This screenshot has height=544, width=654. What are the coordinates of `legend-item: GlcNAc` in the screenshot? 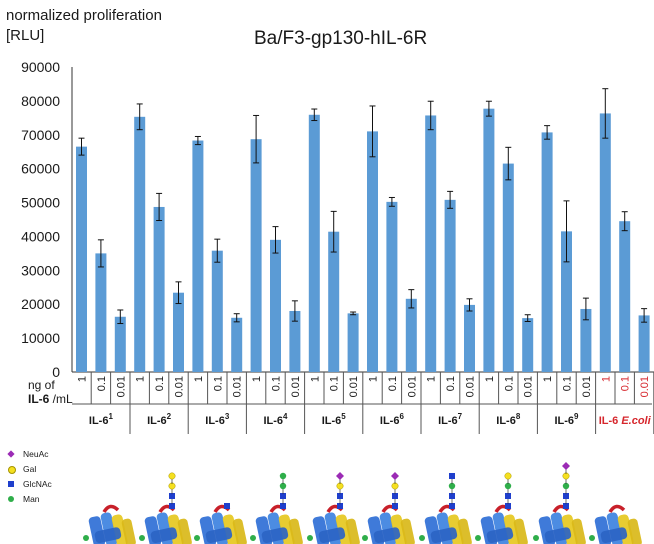 It's located at (51, 485).